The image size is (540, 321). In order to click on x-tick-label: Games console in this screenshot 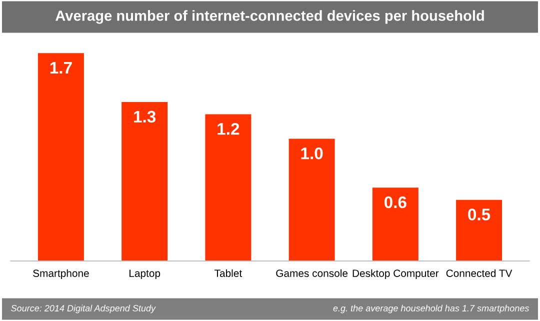, I will do `click(312, 273)`.